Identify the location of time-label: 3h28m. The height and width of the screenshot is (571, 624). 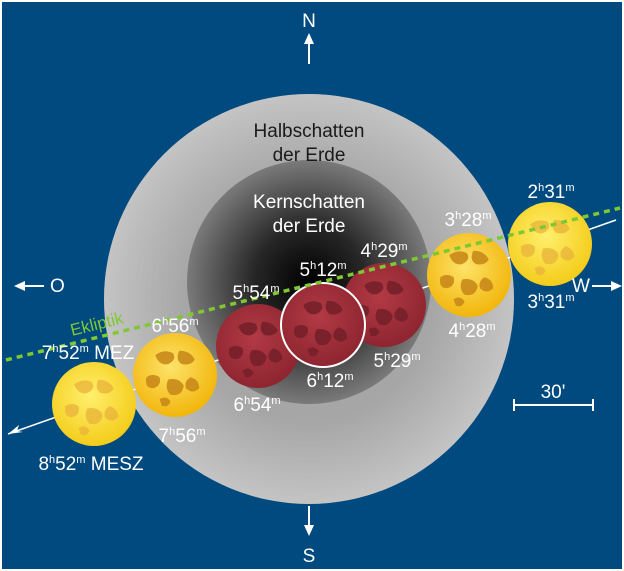
(467, 220).